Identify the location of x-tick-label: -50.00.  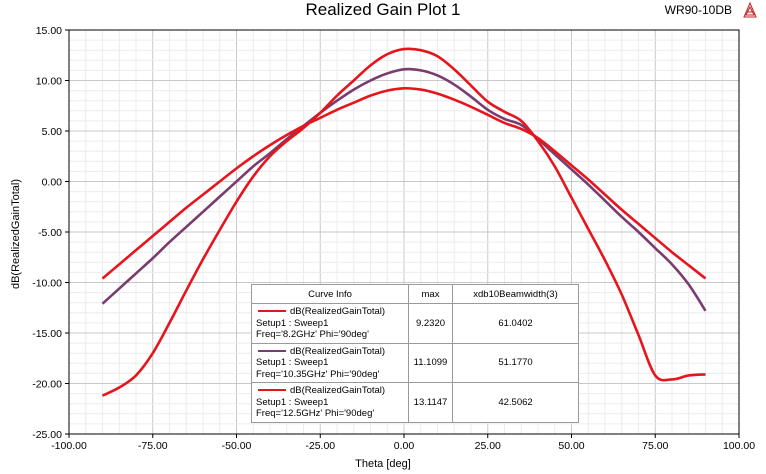
(237, 446).